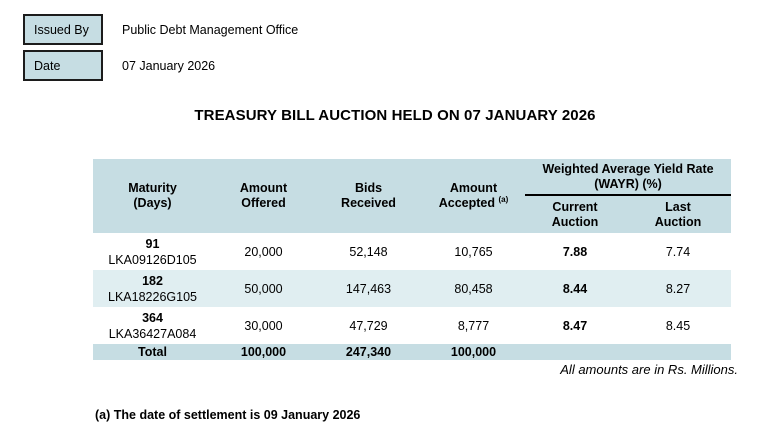  I want to click on maturity-header-line1: Maturity, so click(152, 188).